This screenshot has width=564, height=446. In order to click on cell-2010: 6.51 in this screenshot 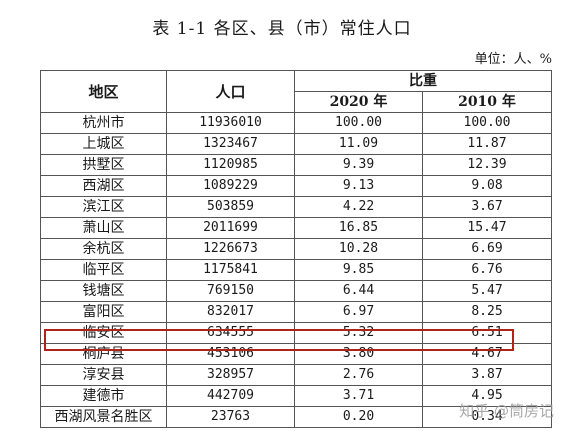, I will do `click(487, 333)`.